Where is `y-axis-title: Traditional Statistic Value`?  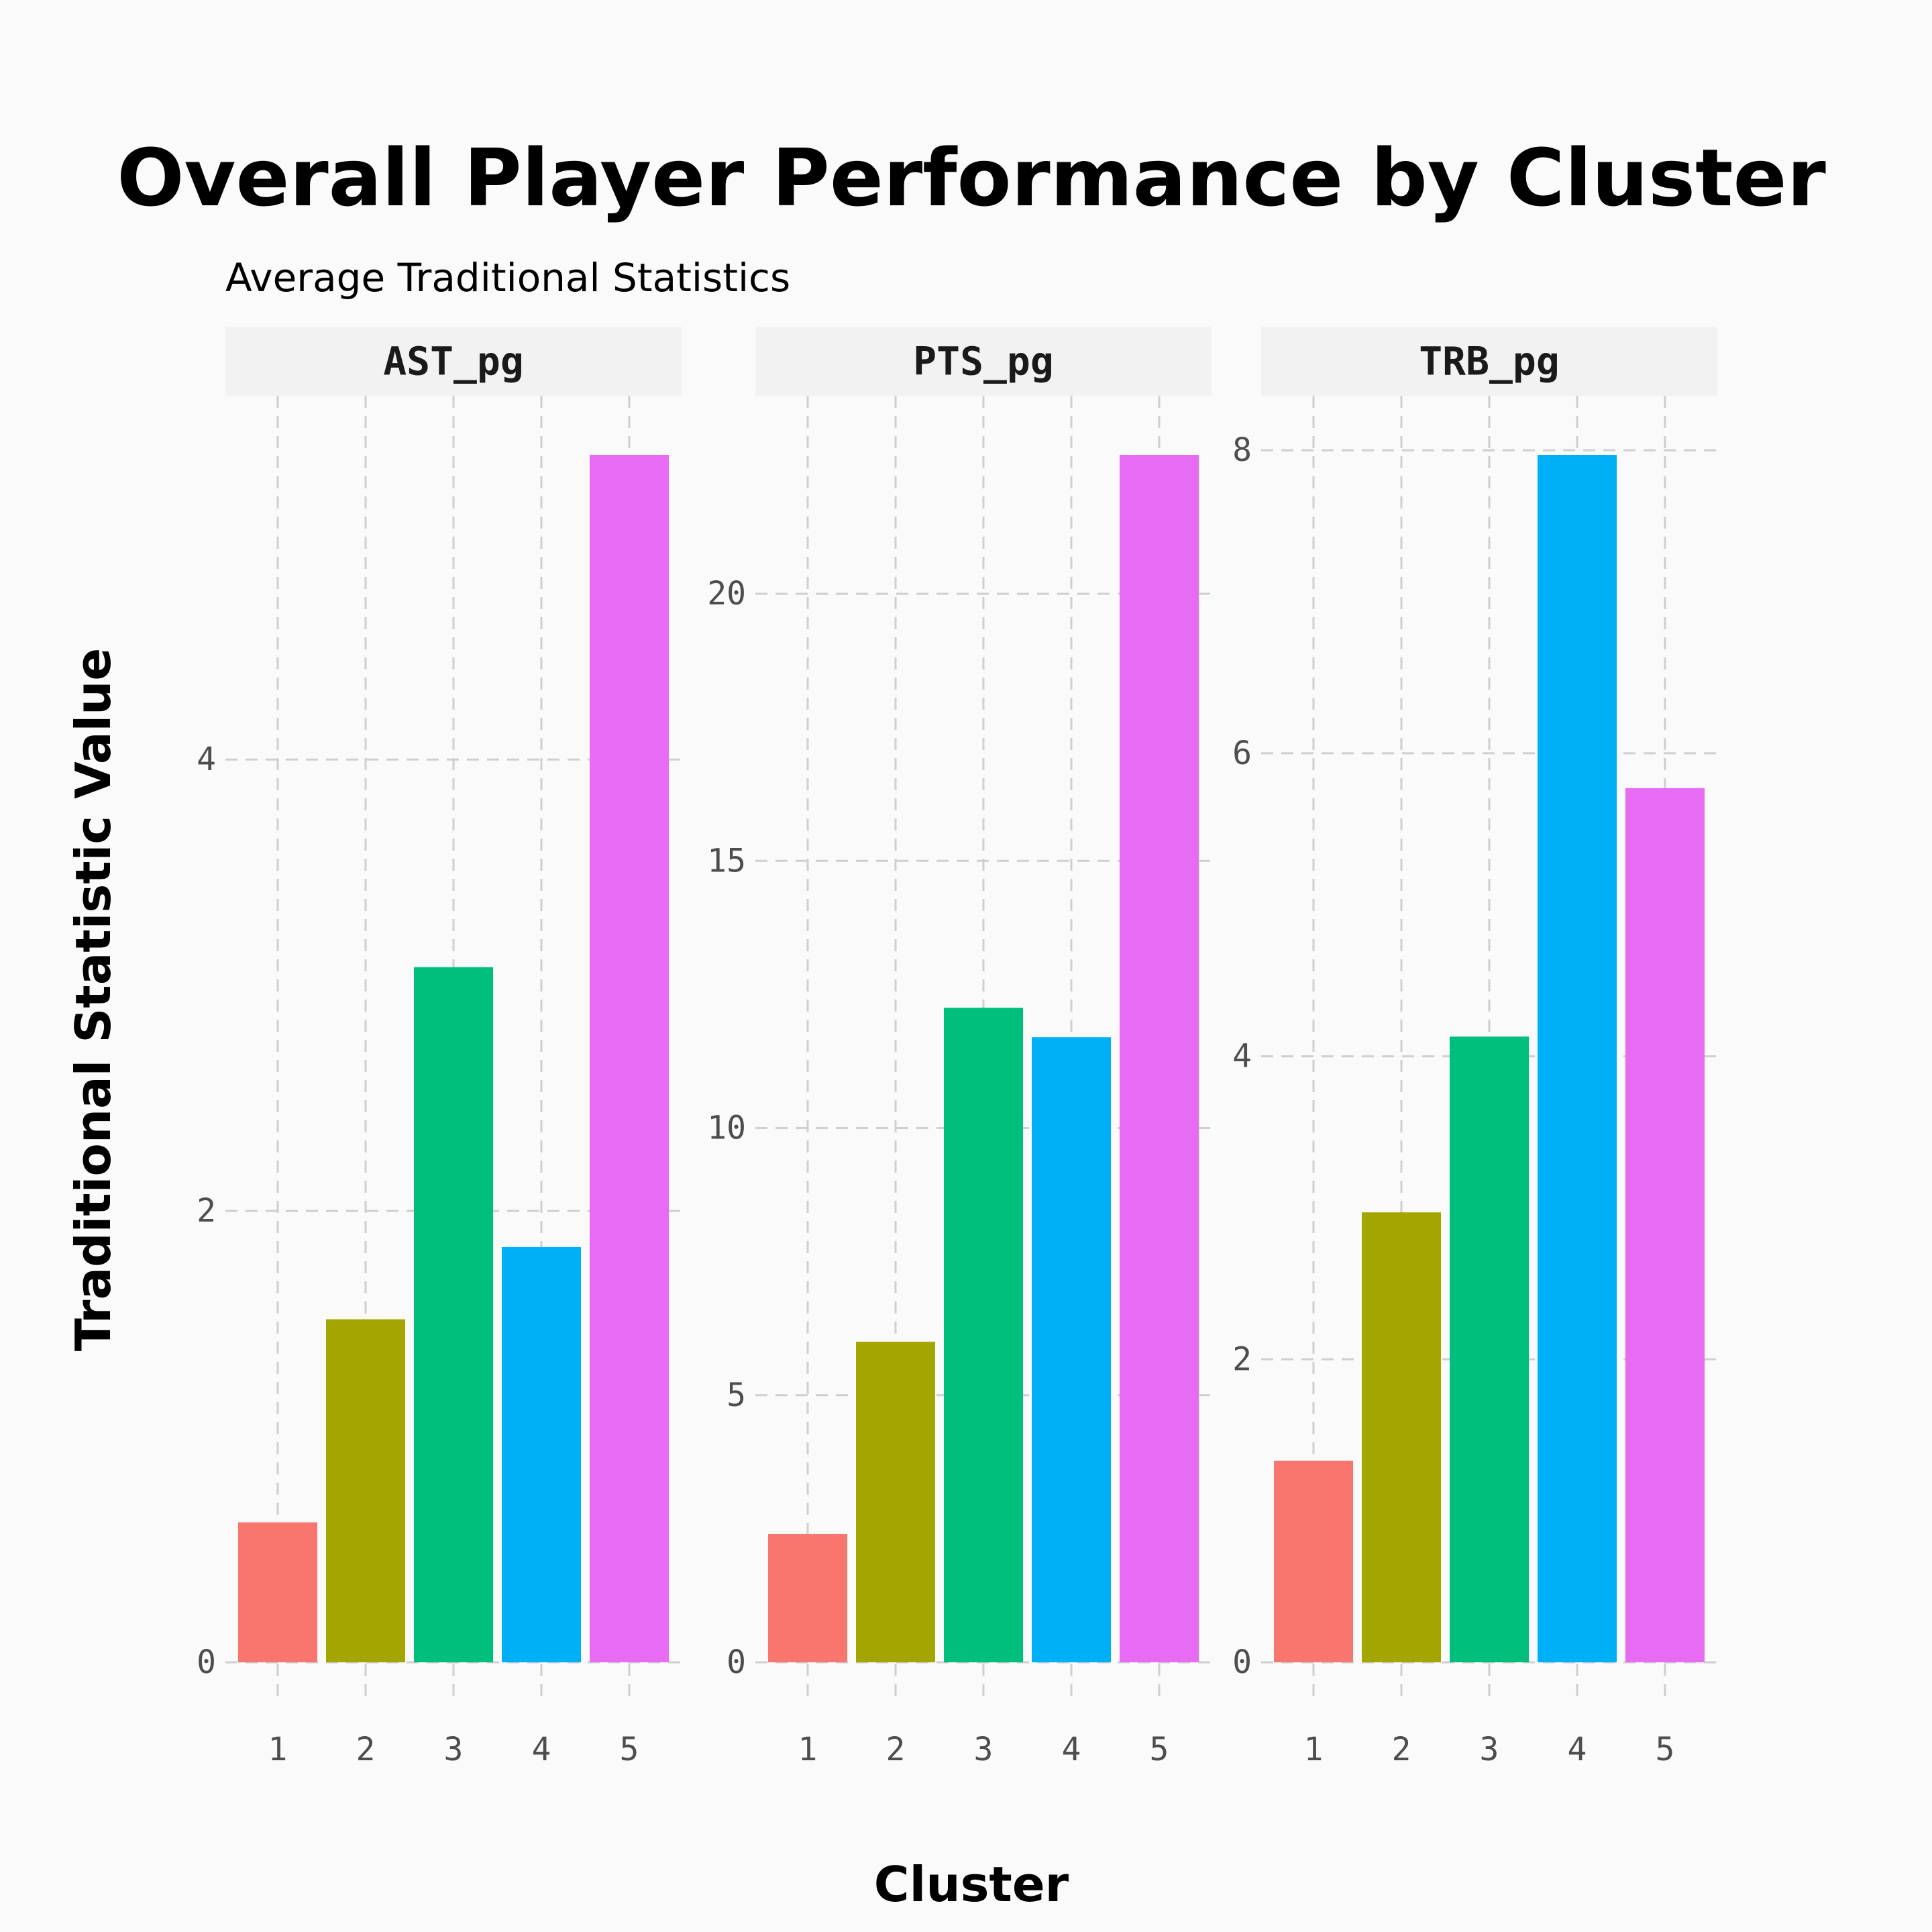
y-axis-title: Traditional Statistic Value is located at coordinates (93, 999).